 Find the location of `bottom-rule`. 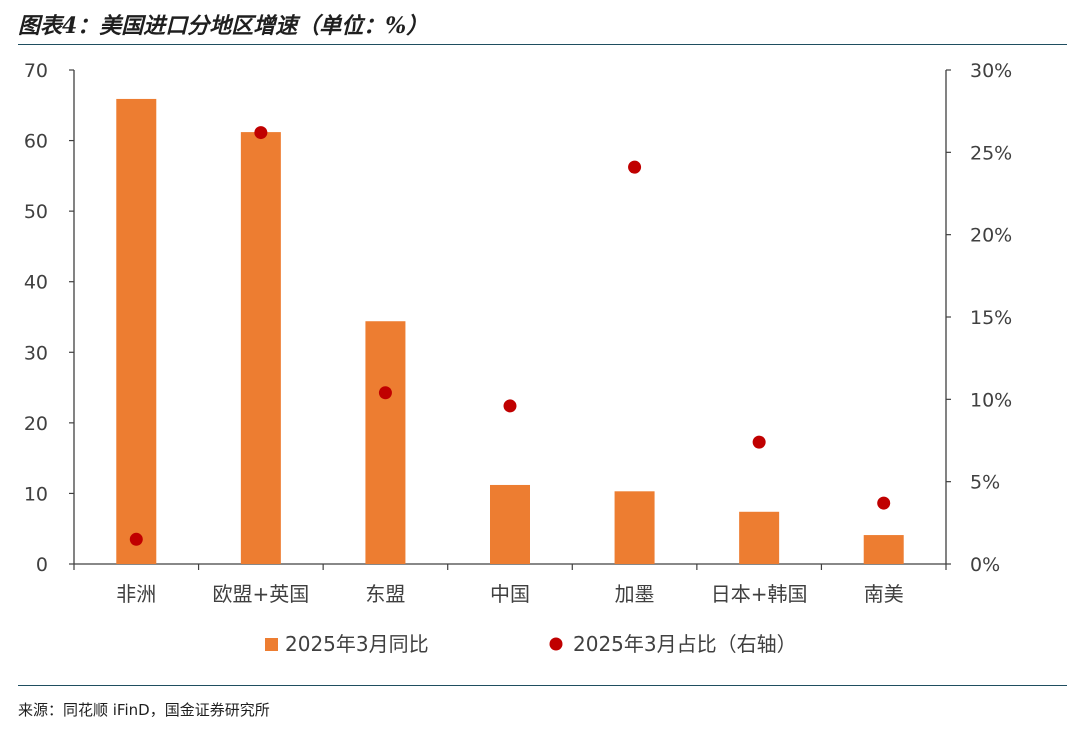

bottom-rule is located at coordinates (542, 685).